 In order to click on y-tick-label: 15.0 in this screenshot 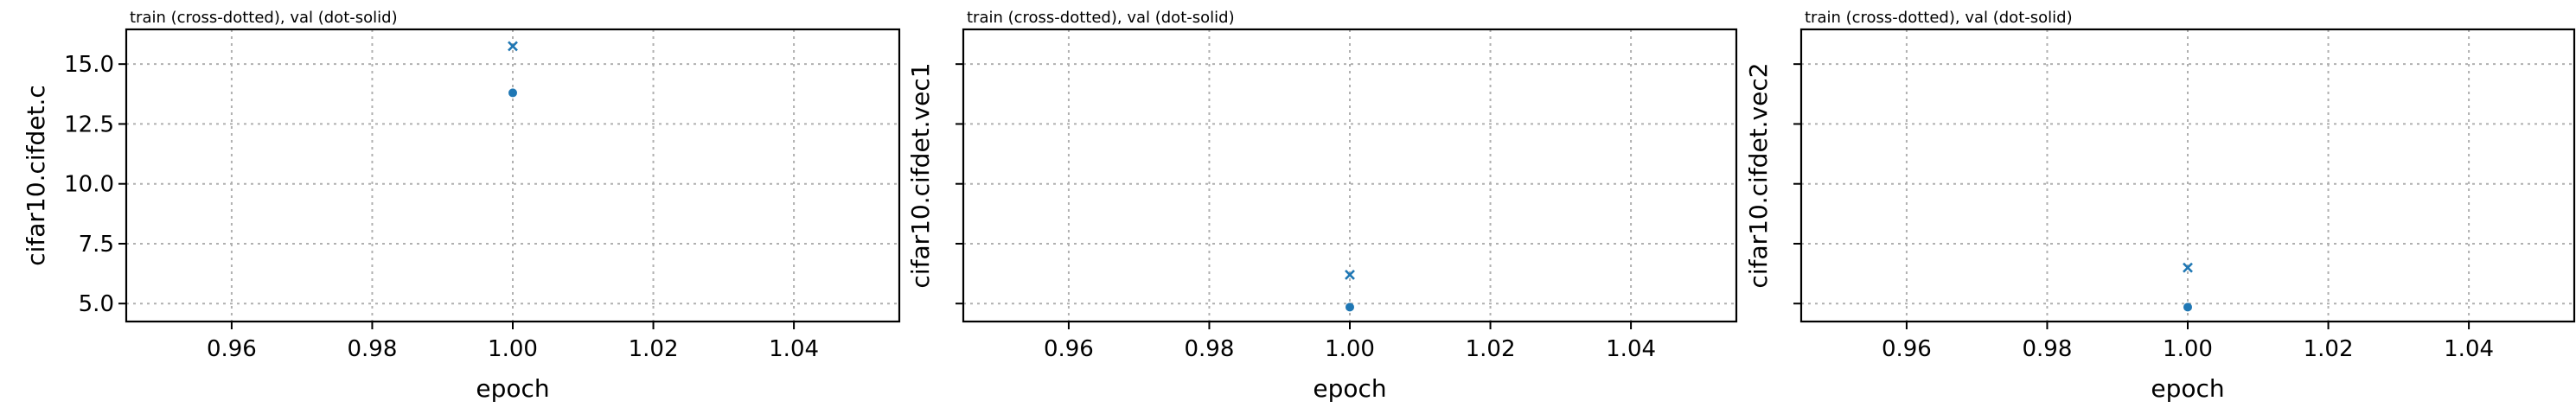, I will do `click(89, 65)`.